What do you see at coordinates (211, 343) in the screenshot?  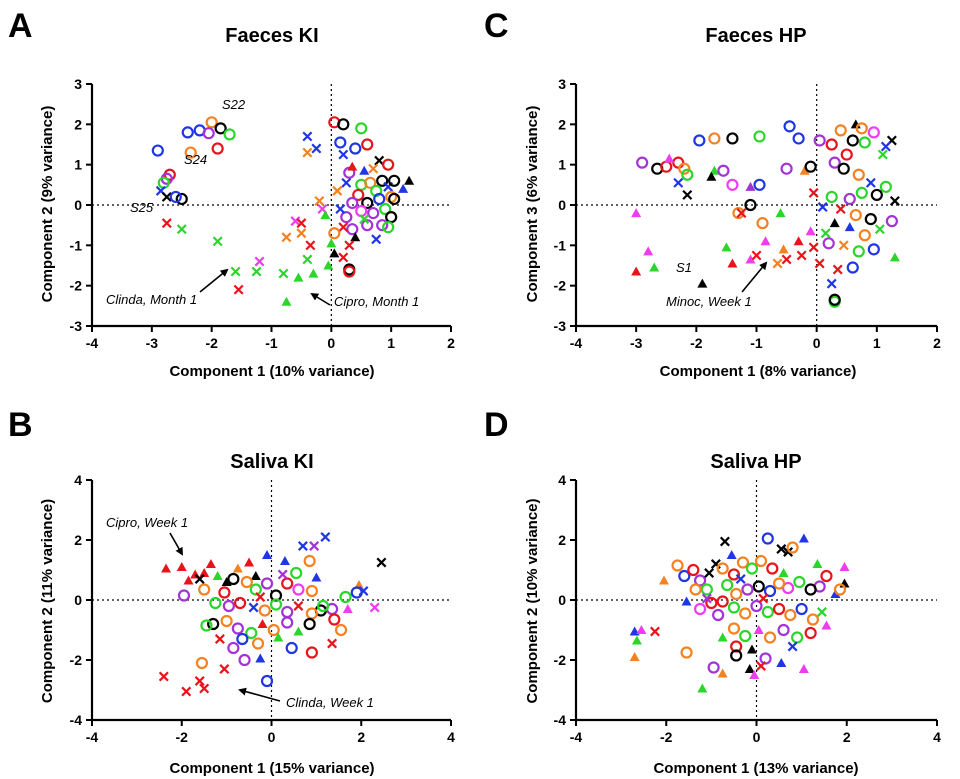 I see `x-tick-label-a: -2` at bounding box center [211, 343].